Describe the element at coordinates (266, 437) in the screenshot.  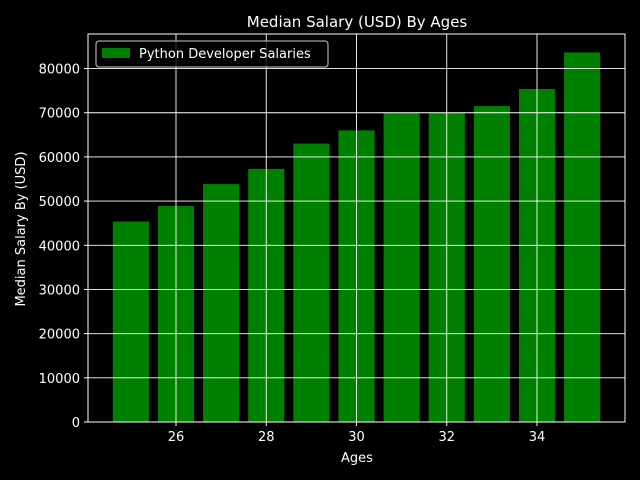
I see `x-tick-label: 28` at that location.